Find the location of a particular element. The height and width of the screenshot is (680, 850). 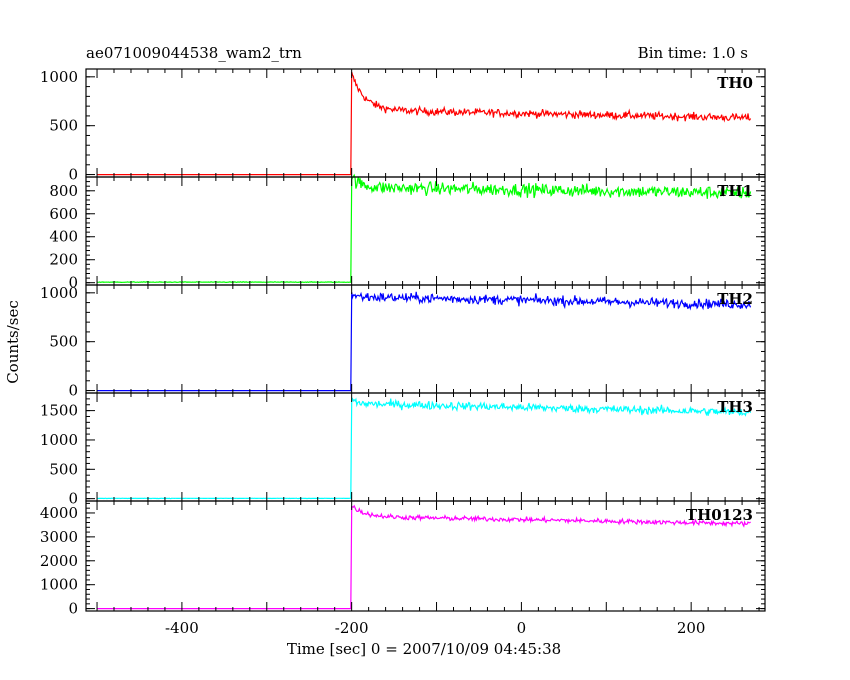

panel-label: TH2 is located at coordinates (735, 299).